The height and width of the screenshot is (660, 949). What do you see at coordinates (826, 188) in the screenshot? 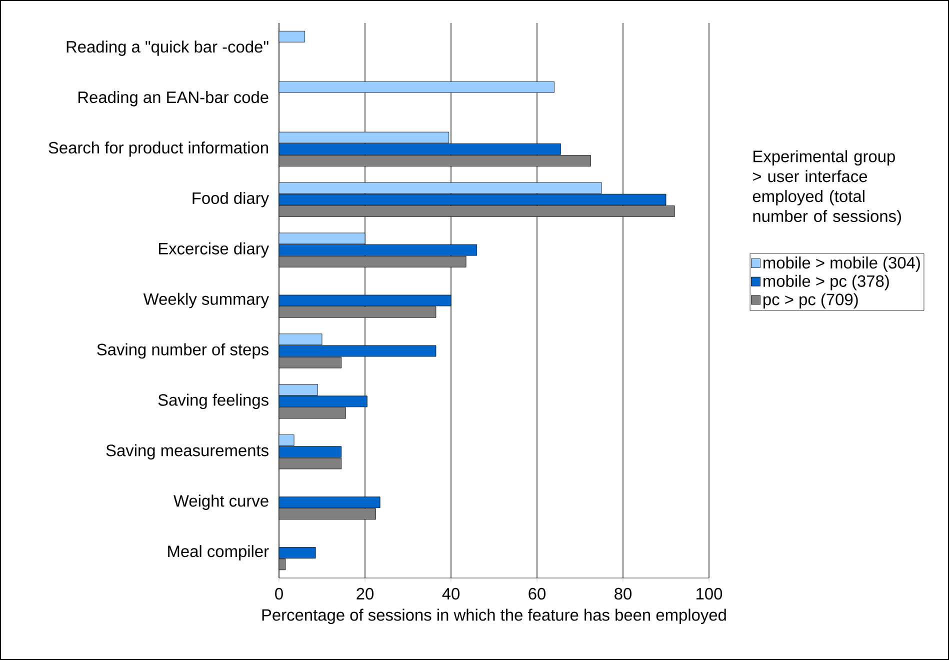
I see `legend-title: Experimental group > user interface employed (total number of sessions)` at bounding box center [826, 188].